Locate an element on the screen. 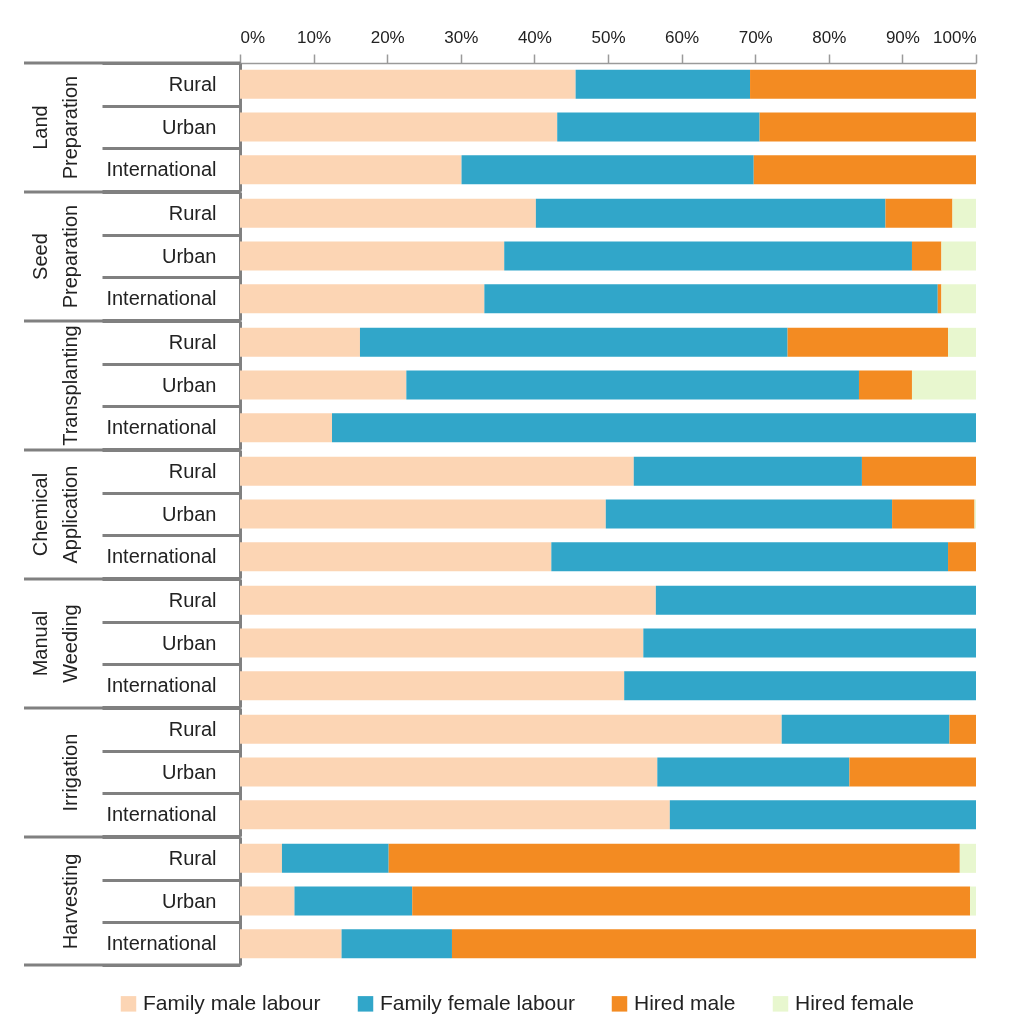 Image resolution: width=1017 pixels, height=1019 pixels. x-tick-label: 10% is located at coordinates (314, 37).